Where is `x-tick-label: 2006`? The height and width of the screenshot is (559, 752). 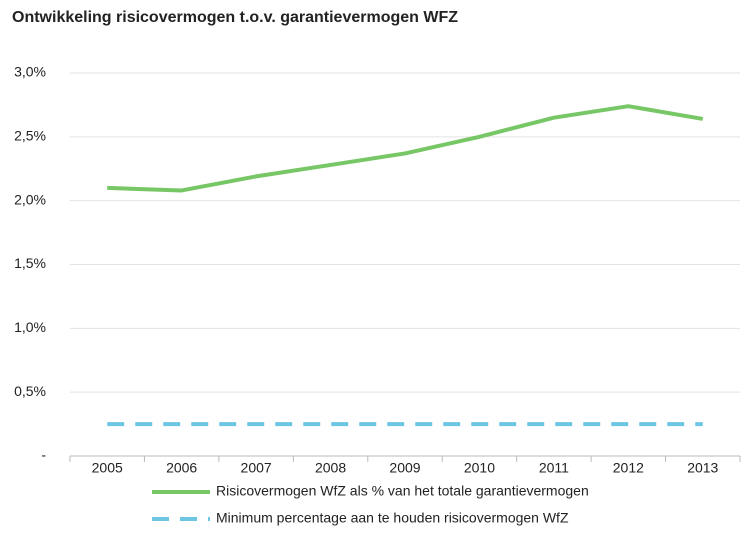
x-tick-label: 2006 is located at coordinates (181, 468).